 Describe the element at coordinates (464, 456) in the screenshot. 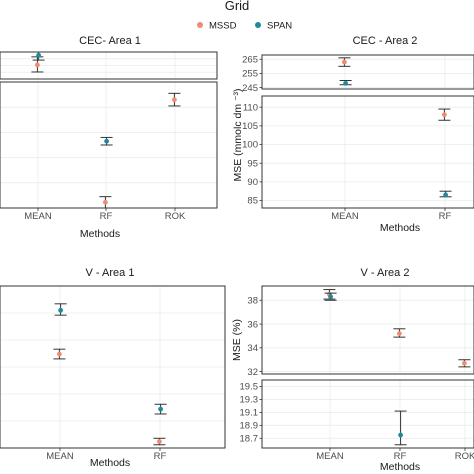

I see `v2-xtick-label: ROK` at that location.